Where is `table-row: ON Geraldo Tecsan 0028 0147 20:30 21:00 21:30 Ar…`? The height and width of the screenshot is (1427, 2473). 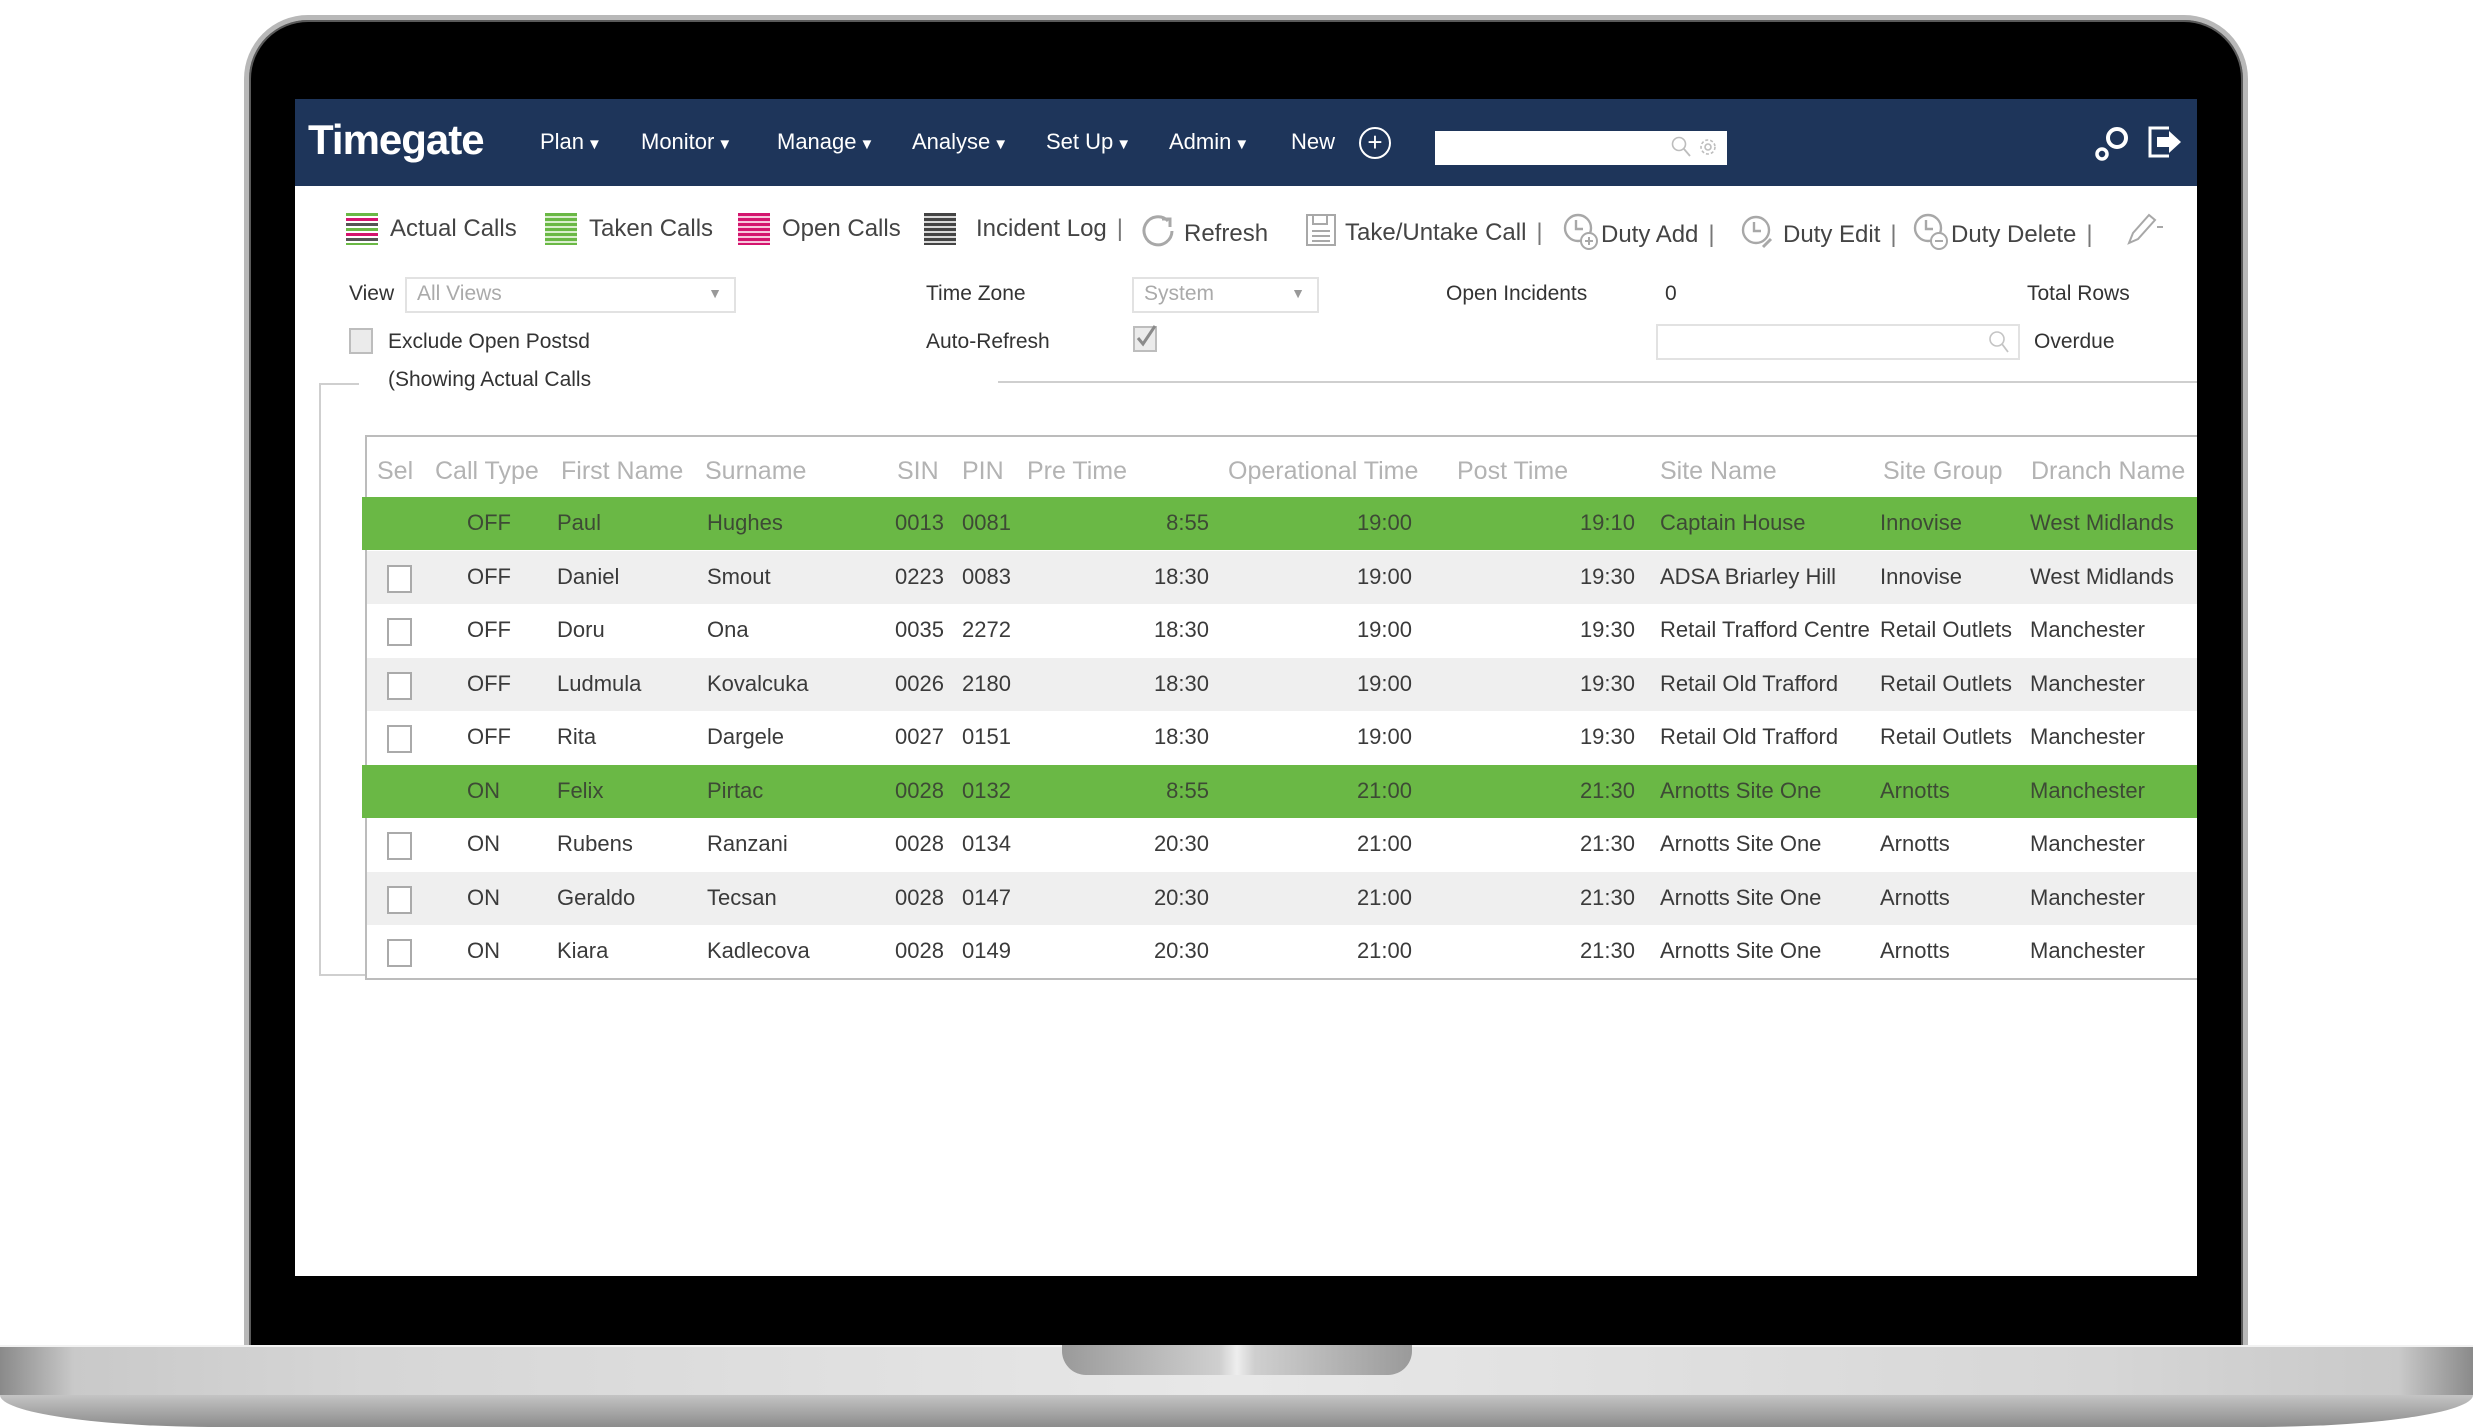 table-row: ON Geraldo Tecsan 0028 0147 20:30 21:00 21:30 Ar… is located at coordinates (1282, 898).